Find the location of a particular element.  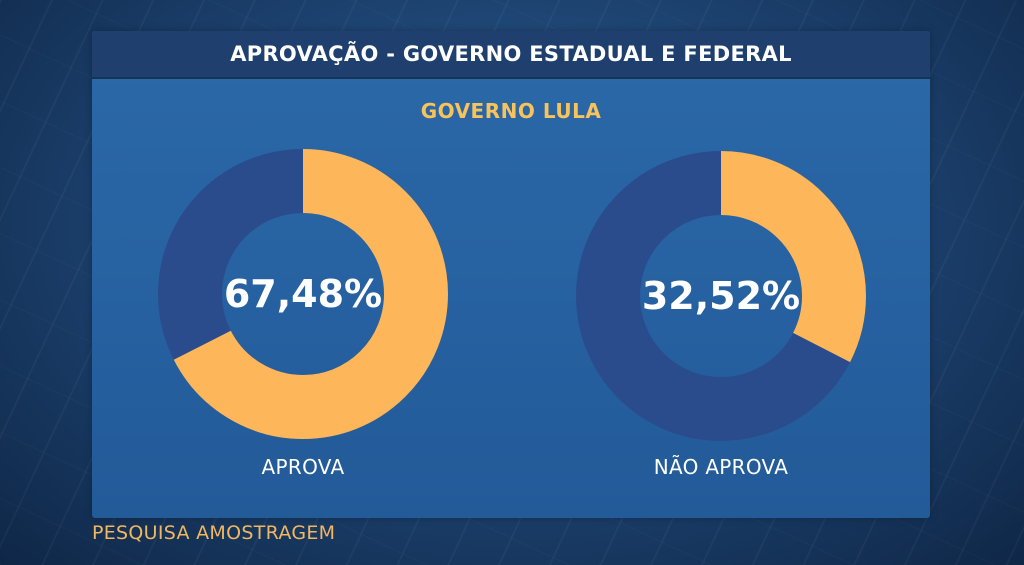

donut-svg-aprova is located at coordinates (303, 294).